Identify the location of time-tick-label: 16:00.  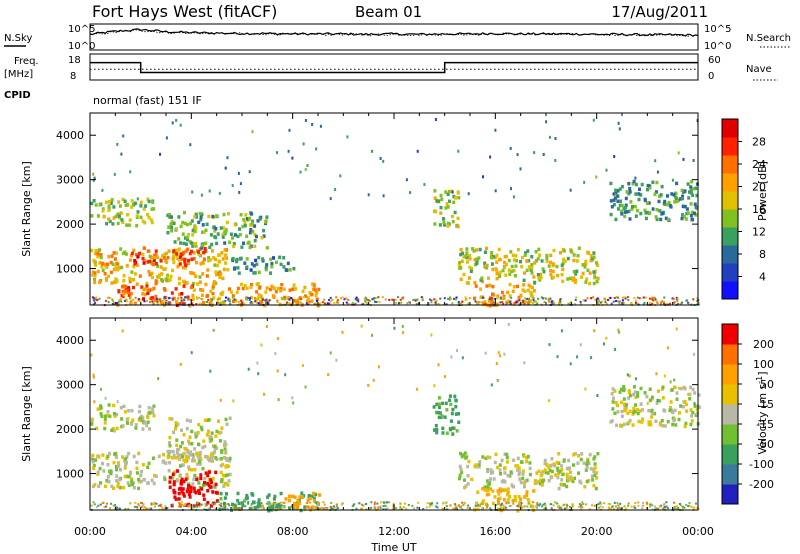
(495, 531).